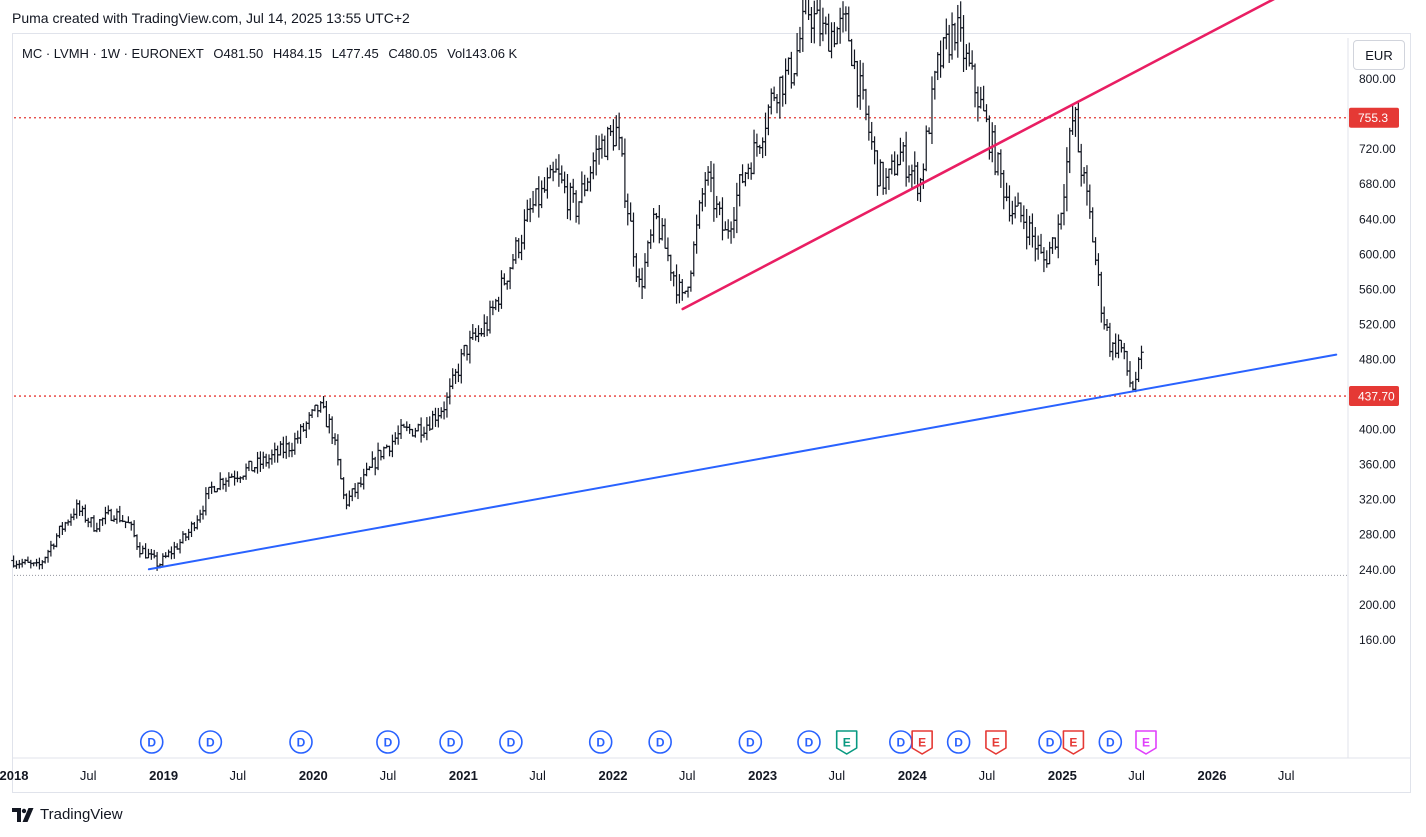  I want to click on tradingview-logo: TradingView, so click(67, 814).